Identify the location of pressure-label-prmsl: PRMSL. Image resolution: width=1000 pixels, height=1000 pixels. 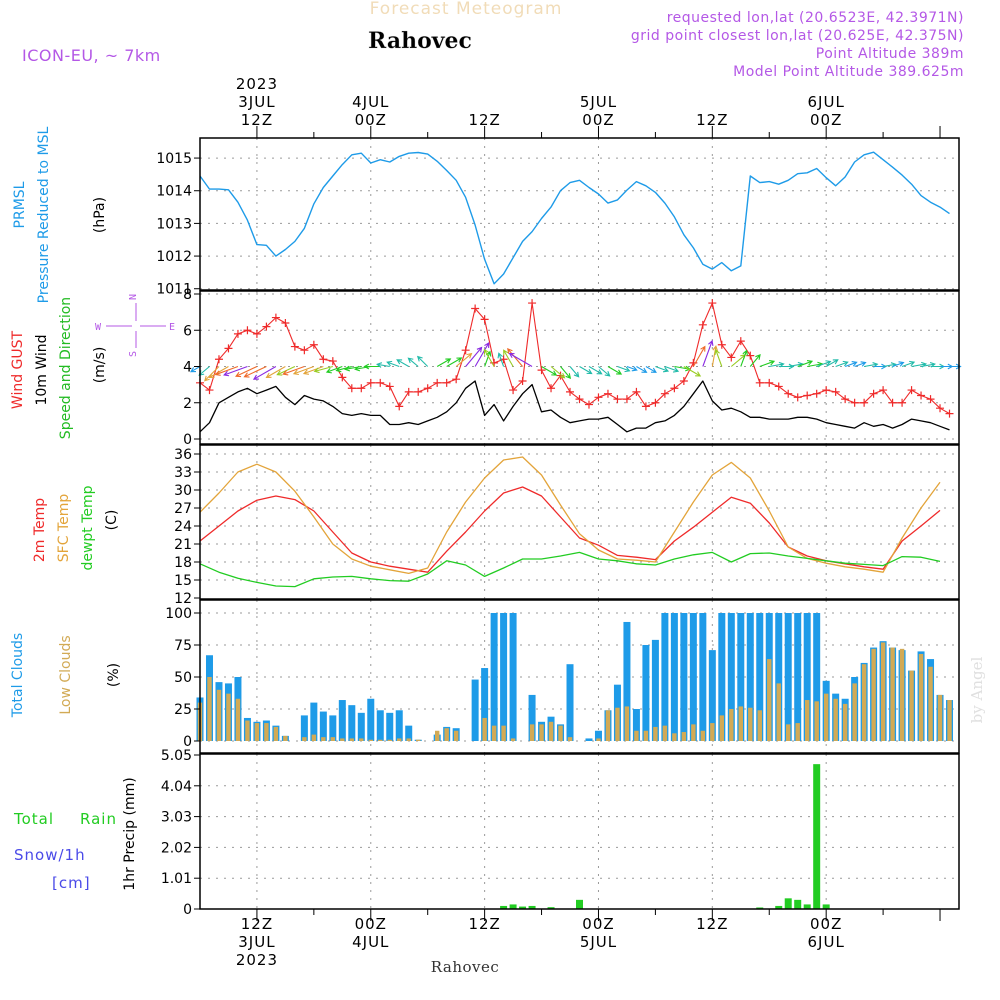
(20, 204).